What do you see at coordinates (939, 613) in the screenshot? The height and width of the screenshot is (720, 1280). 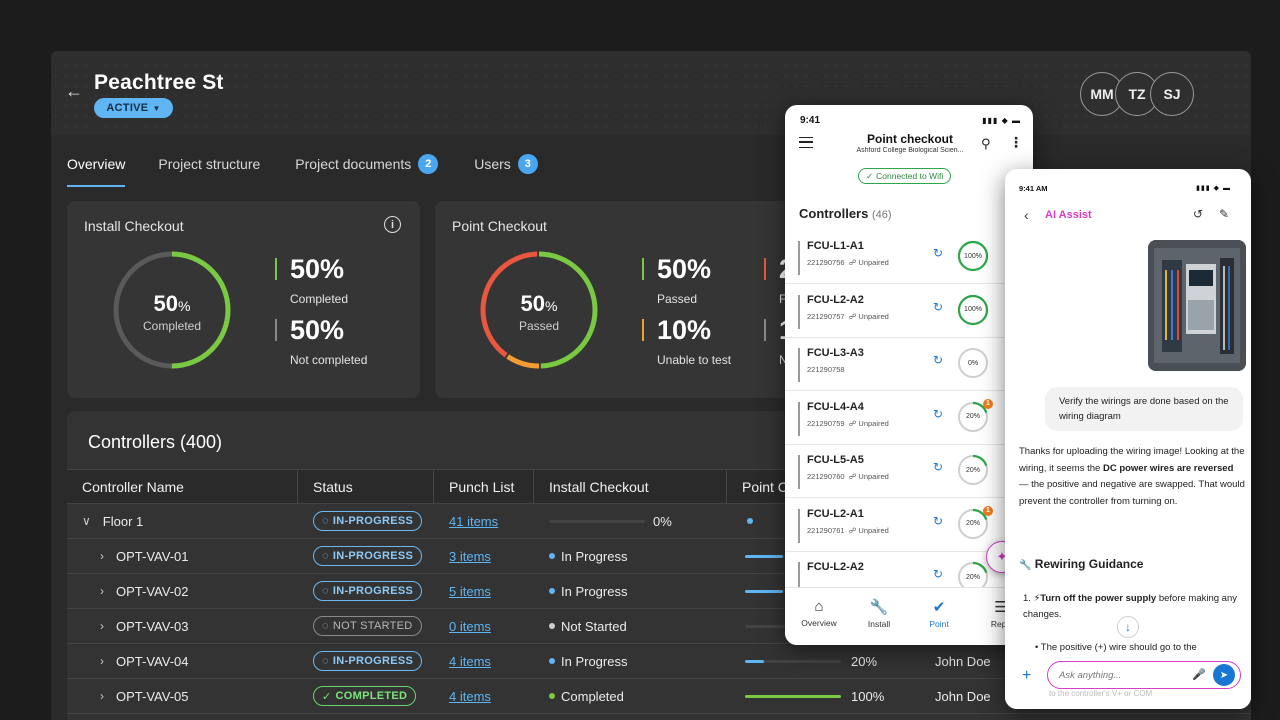 I see `nav-point: ✔ Point` at bounding box center [939, 613].